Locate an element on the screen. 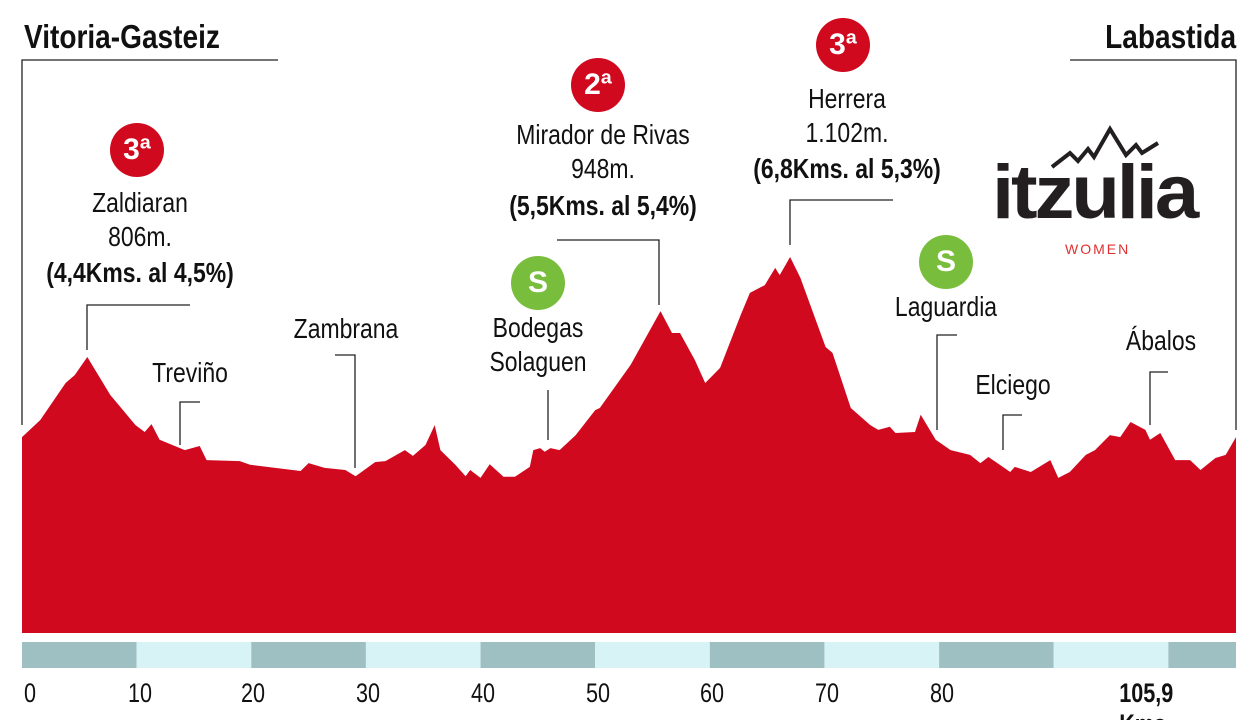 Image resolution: width=1248 pixels, height=720 pixels. climb-name: Mirador de Rivas is located at coordinates (603, 134).